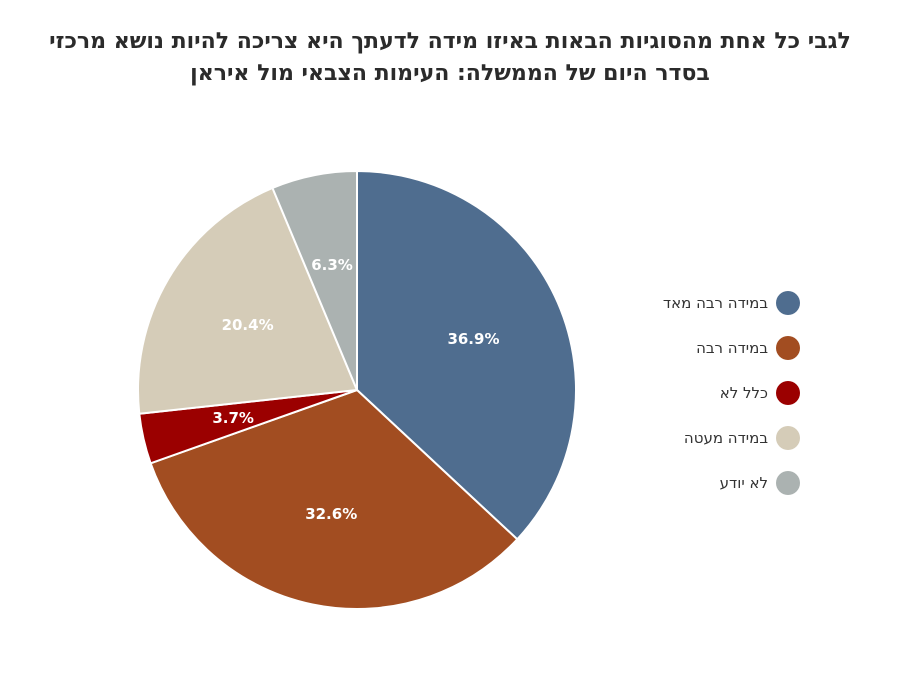 The width and height of the screenshot is (900, 700). What do you see at coordinates (743, 392) in the screenshot?
I see `legend-label: כלל לא` at bounding box center [743, 392].